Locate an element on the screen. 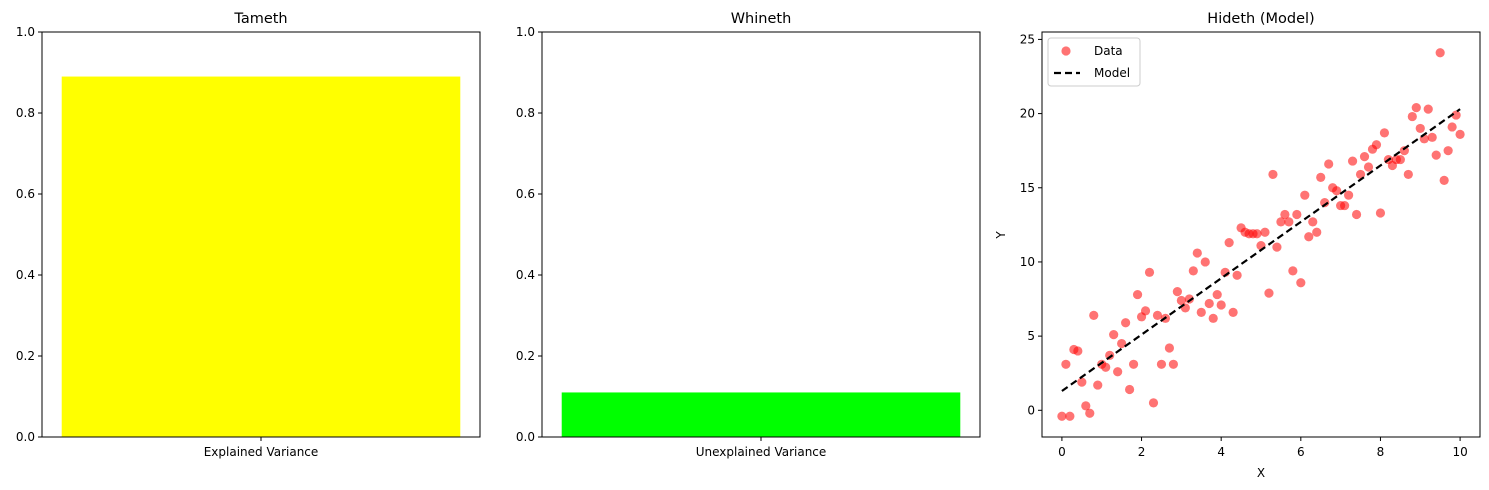  hideth-x-tick-label: 6 is located at coordinates (1301, 452).